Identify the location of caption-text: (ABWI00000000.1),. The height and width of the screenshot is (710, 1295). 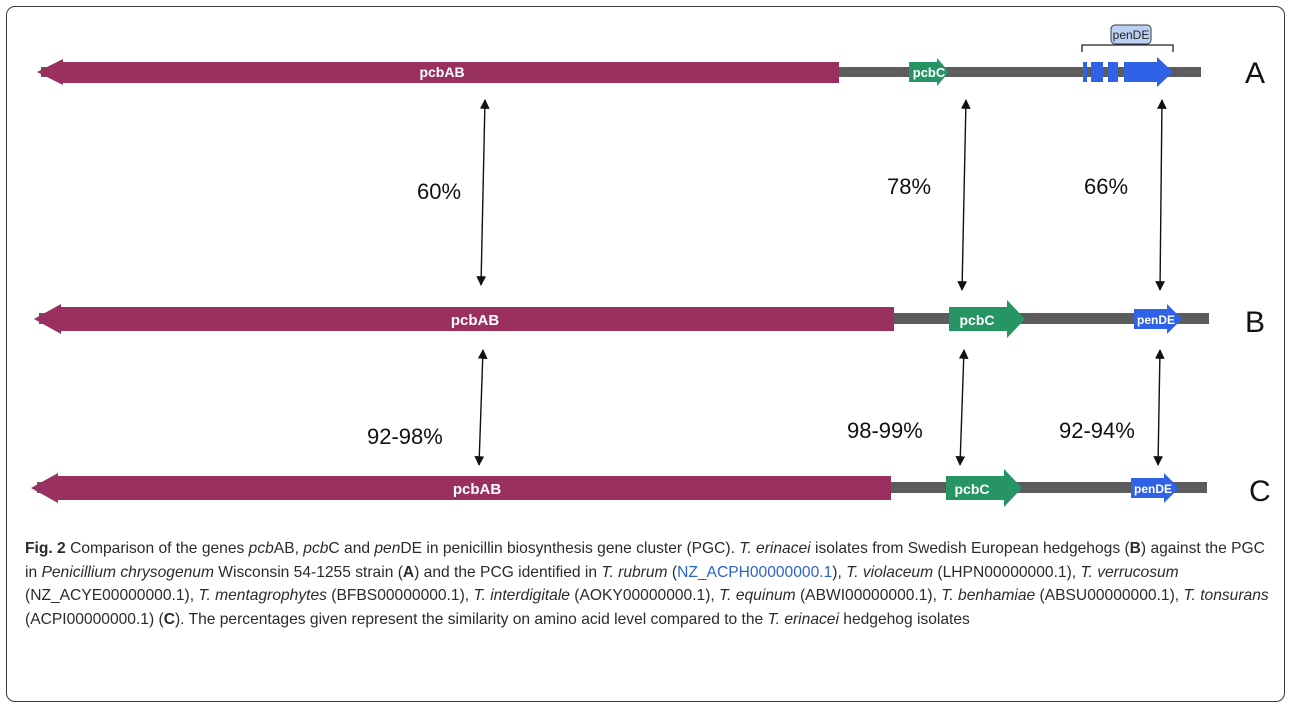
(868, 595).